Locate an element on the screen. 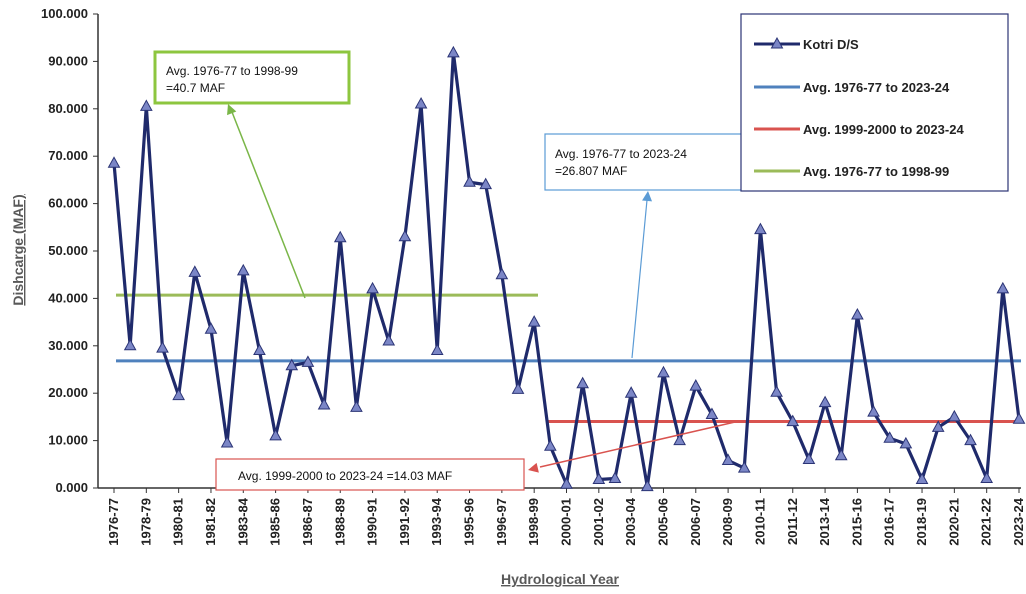 The width and height of the screenshot is (1026, 594). x-tick-label: 2020-21 is located at coordinates (953, 522).